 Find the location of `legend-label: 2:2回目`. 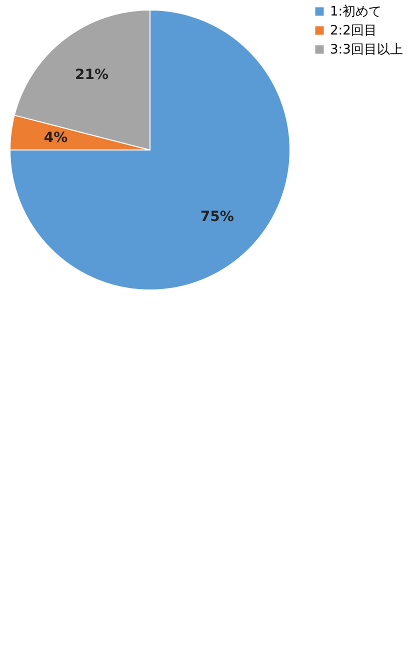

legend-label: 2:2回目 is located at coordinates (353, 31).